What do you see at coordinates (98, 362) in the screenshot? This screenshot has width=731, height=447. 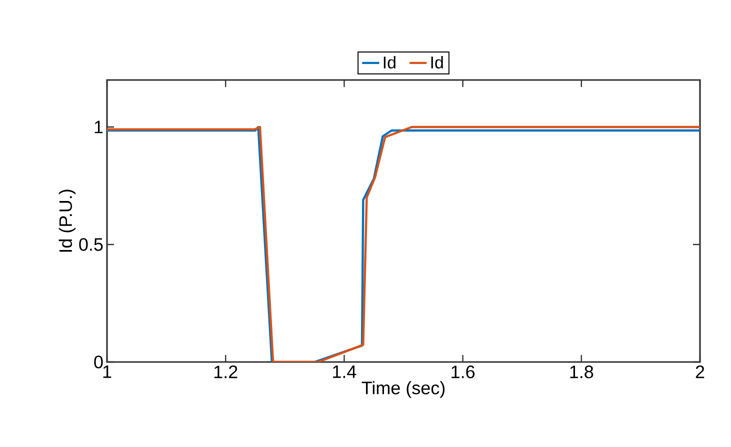 I see `y-tick-label: 0` at bounding box center [98, 362].